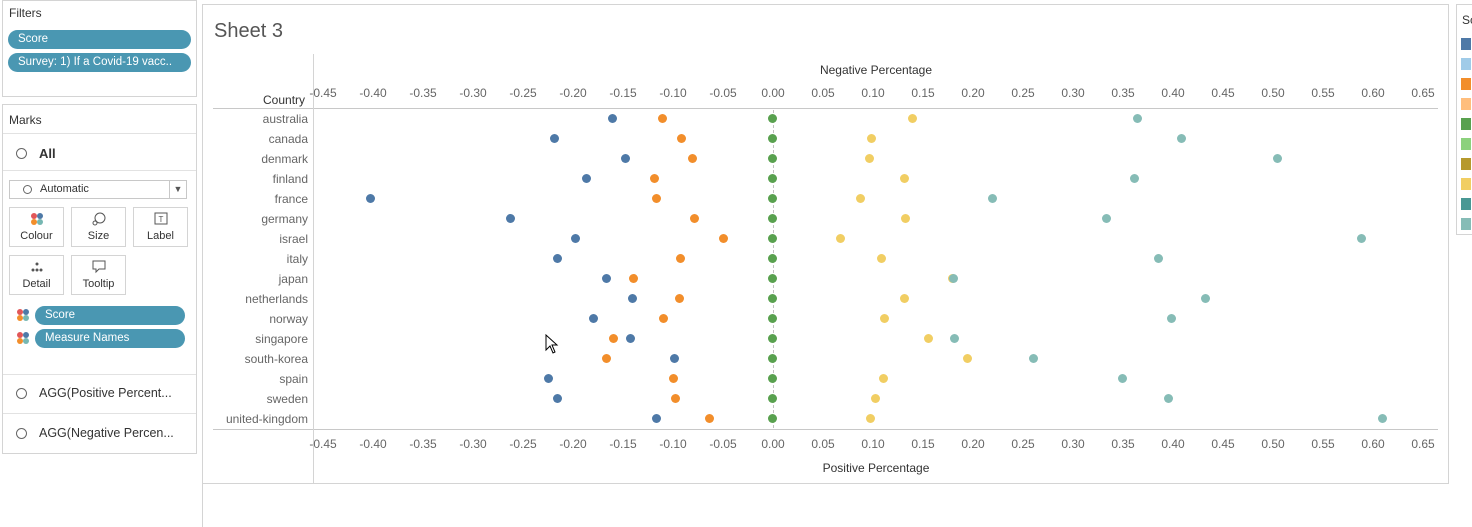 This screenshot has height=527, width=1472. What do you see at coordinates (110, 338) in the screenshot?
I see `marks-field-measure-names: Measure Names` at bounding box center [110, 338].